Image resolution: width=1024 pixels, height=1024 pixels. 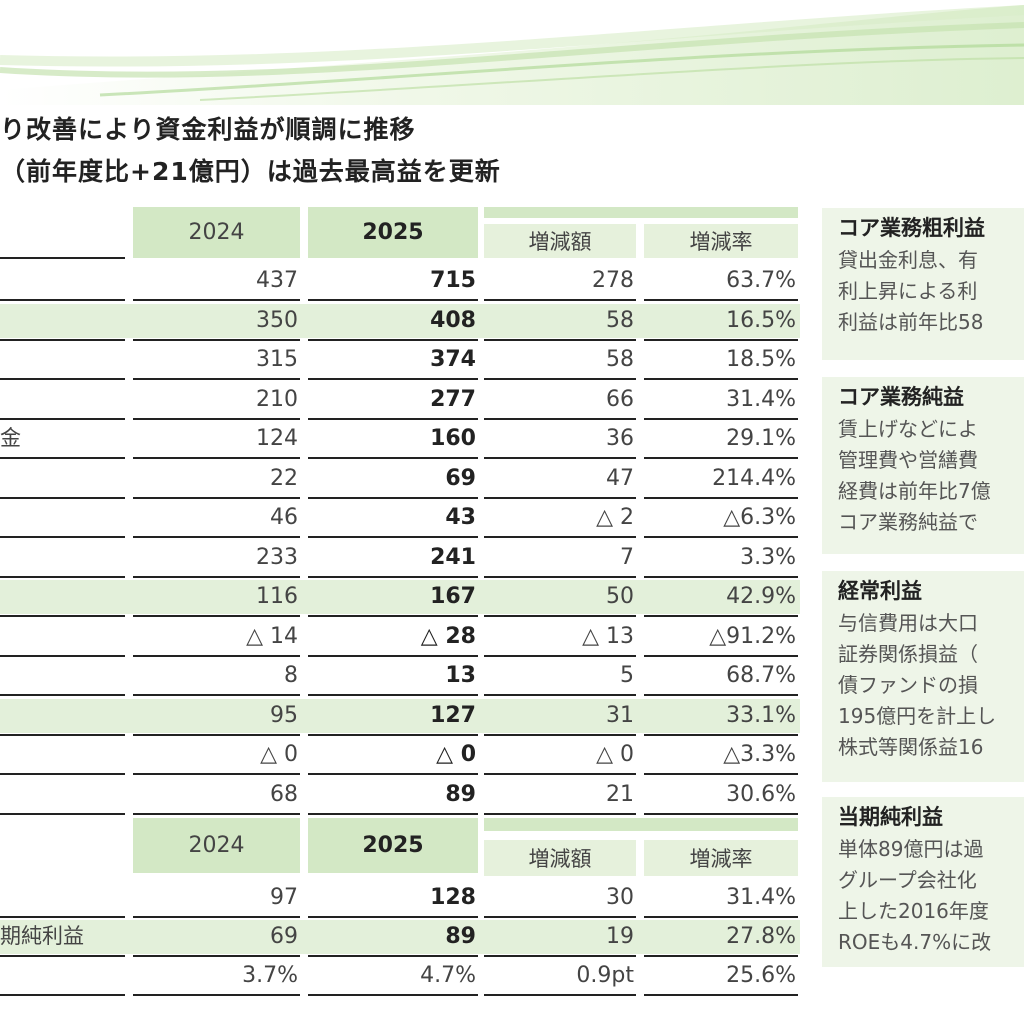 I want to click on value-2024: 68, so click(x=284, y=794).